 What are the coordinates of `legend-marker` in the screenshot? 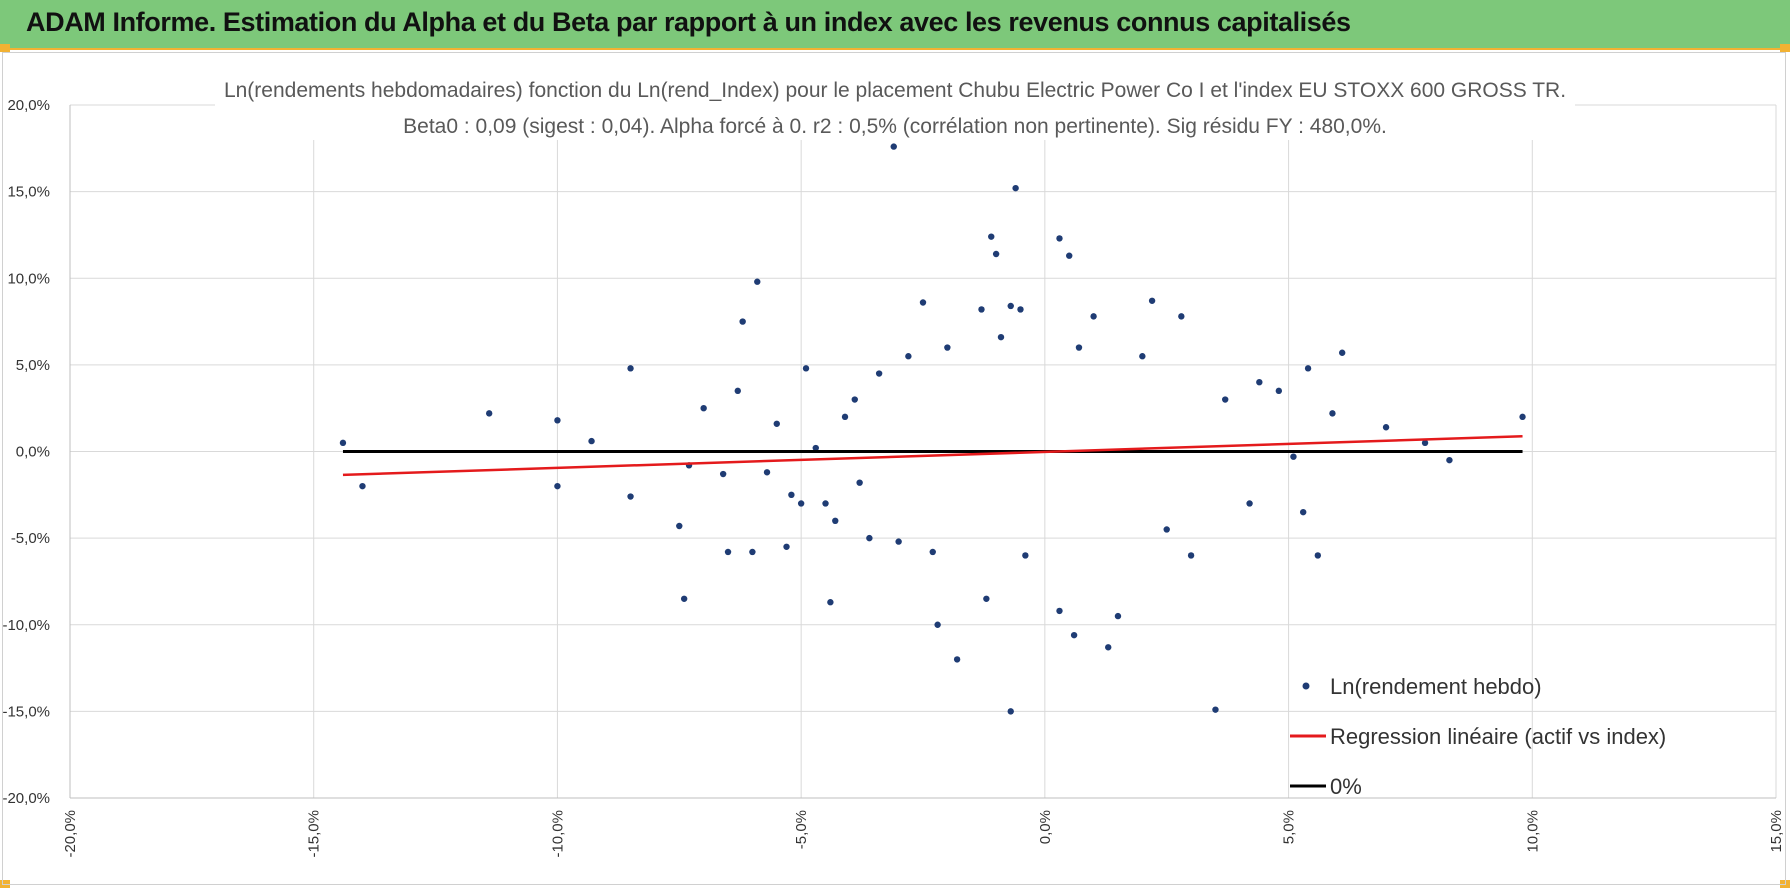 It's located at (1306, 686).